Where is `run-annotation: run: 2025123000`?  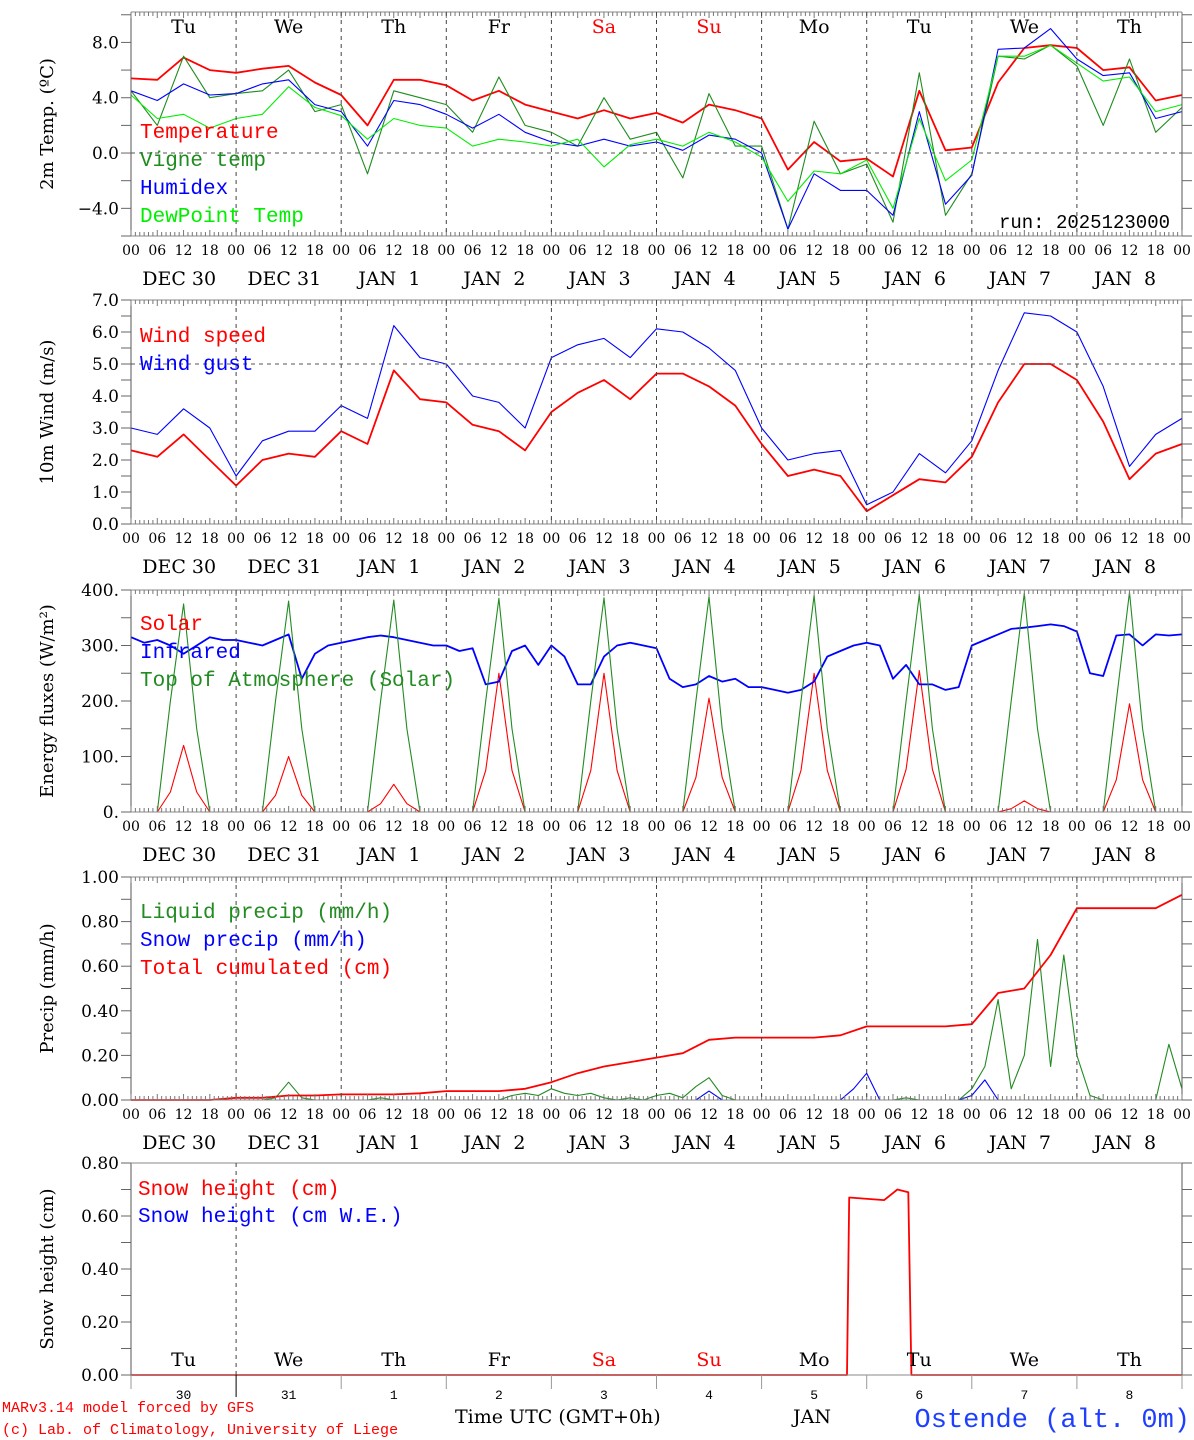
run-annotation: run: 2025123000 is located at coordinates (1084, 223).